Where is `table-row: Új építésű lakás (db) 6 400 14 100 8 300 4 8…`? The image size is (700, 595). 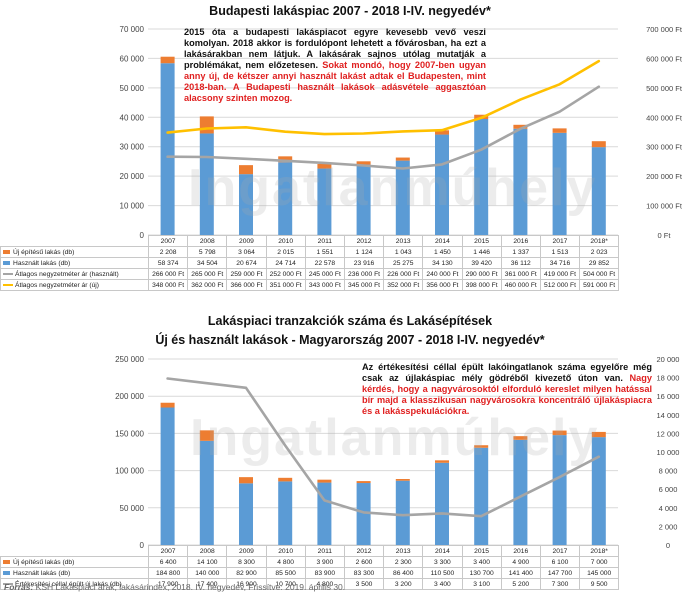 table-row: Új építésű lakás (db) 6 400 14 100 8 300 4 8… is located at coordinates (310, 562).